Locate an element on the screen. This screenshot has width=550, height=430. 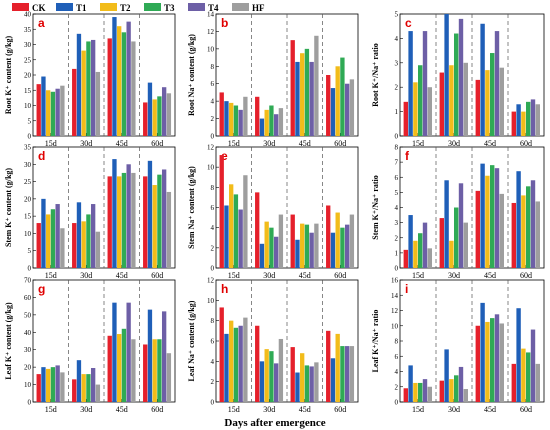
y-tick-label: 2 is located at coordinates (213, 382).